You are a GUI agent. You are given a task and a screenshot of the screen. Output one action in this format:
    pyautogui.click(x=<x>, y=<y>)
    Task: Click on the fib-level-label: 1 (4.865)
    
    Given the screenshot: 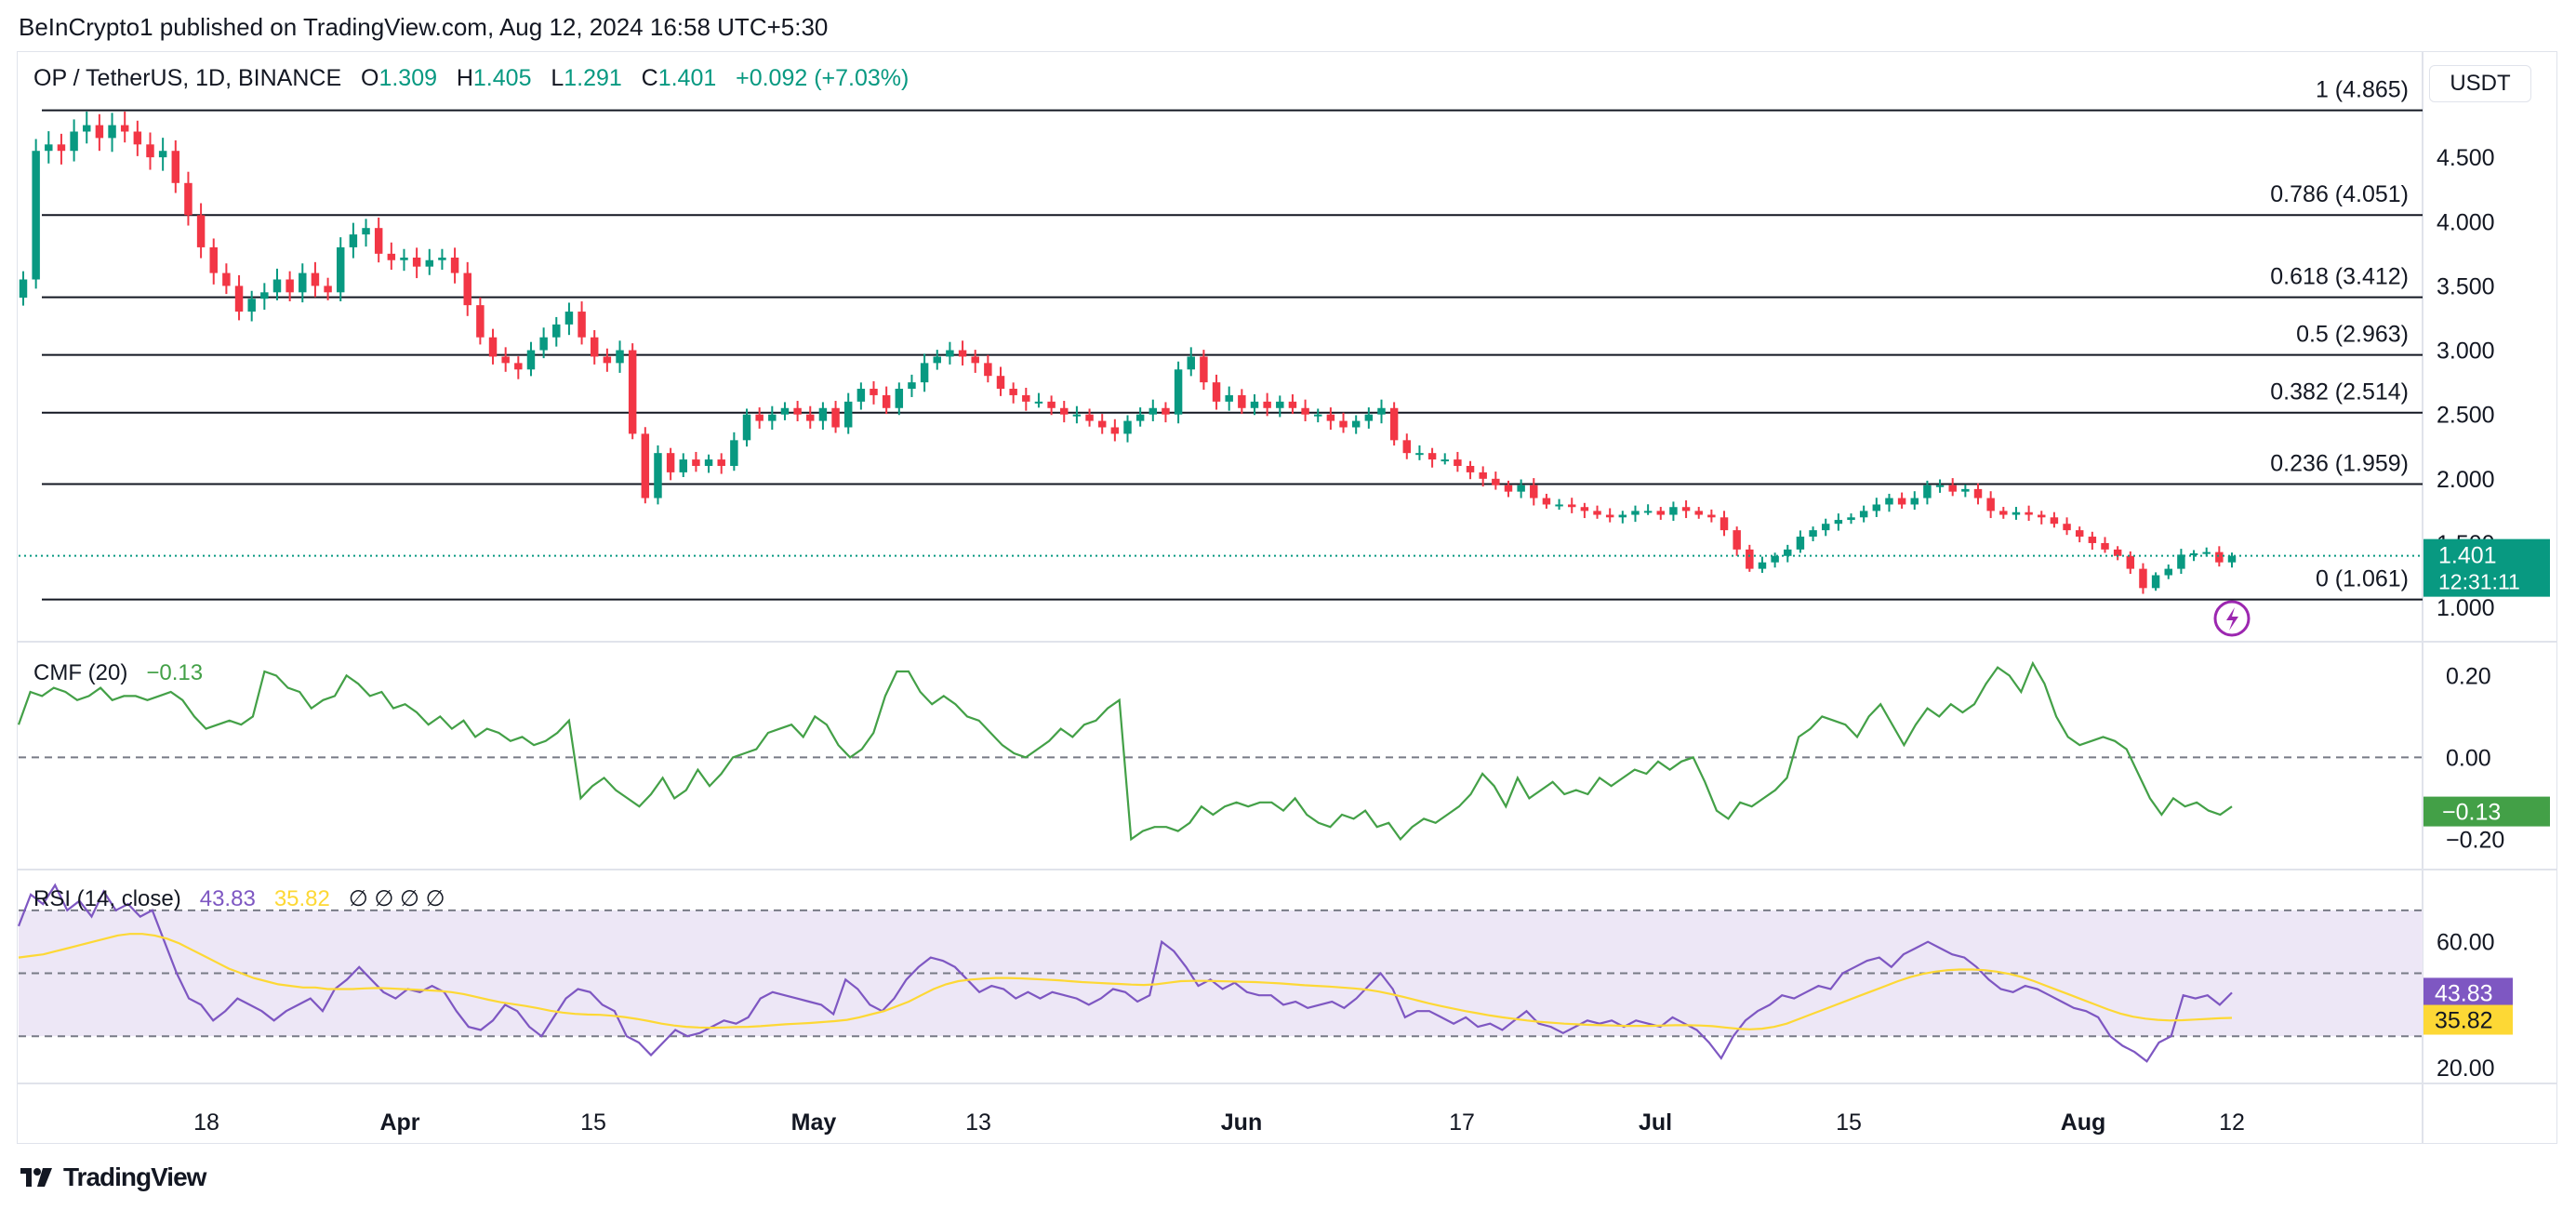 What is the action you would take?
    pyautogui.click(x=2362, y=90)
    